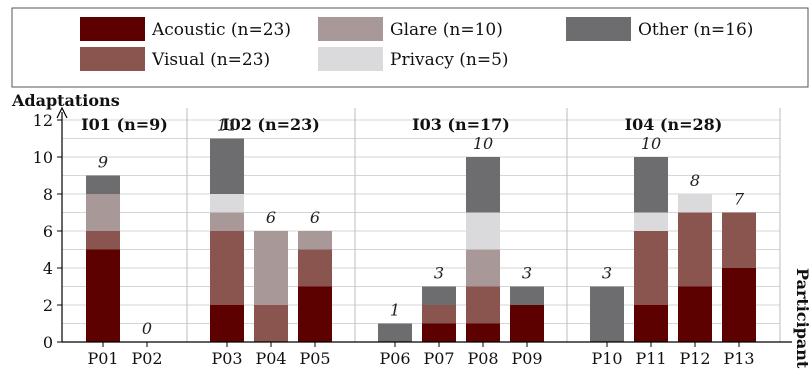 The image size is (809, 372). I want to click on x-tick-label: P13, so click(738, 358).